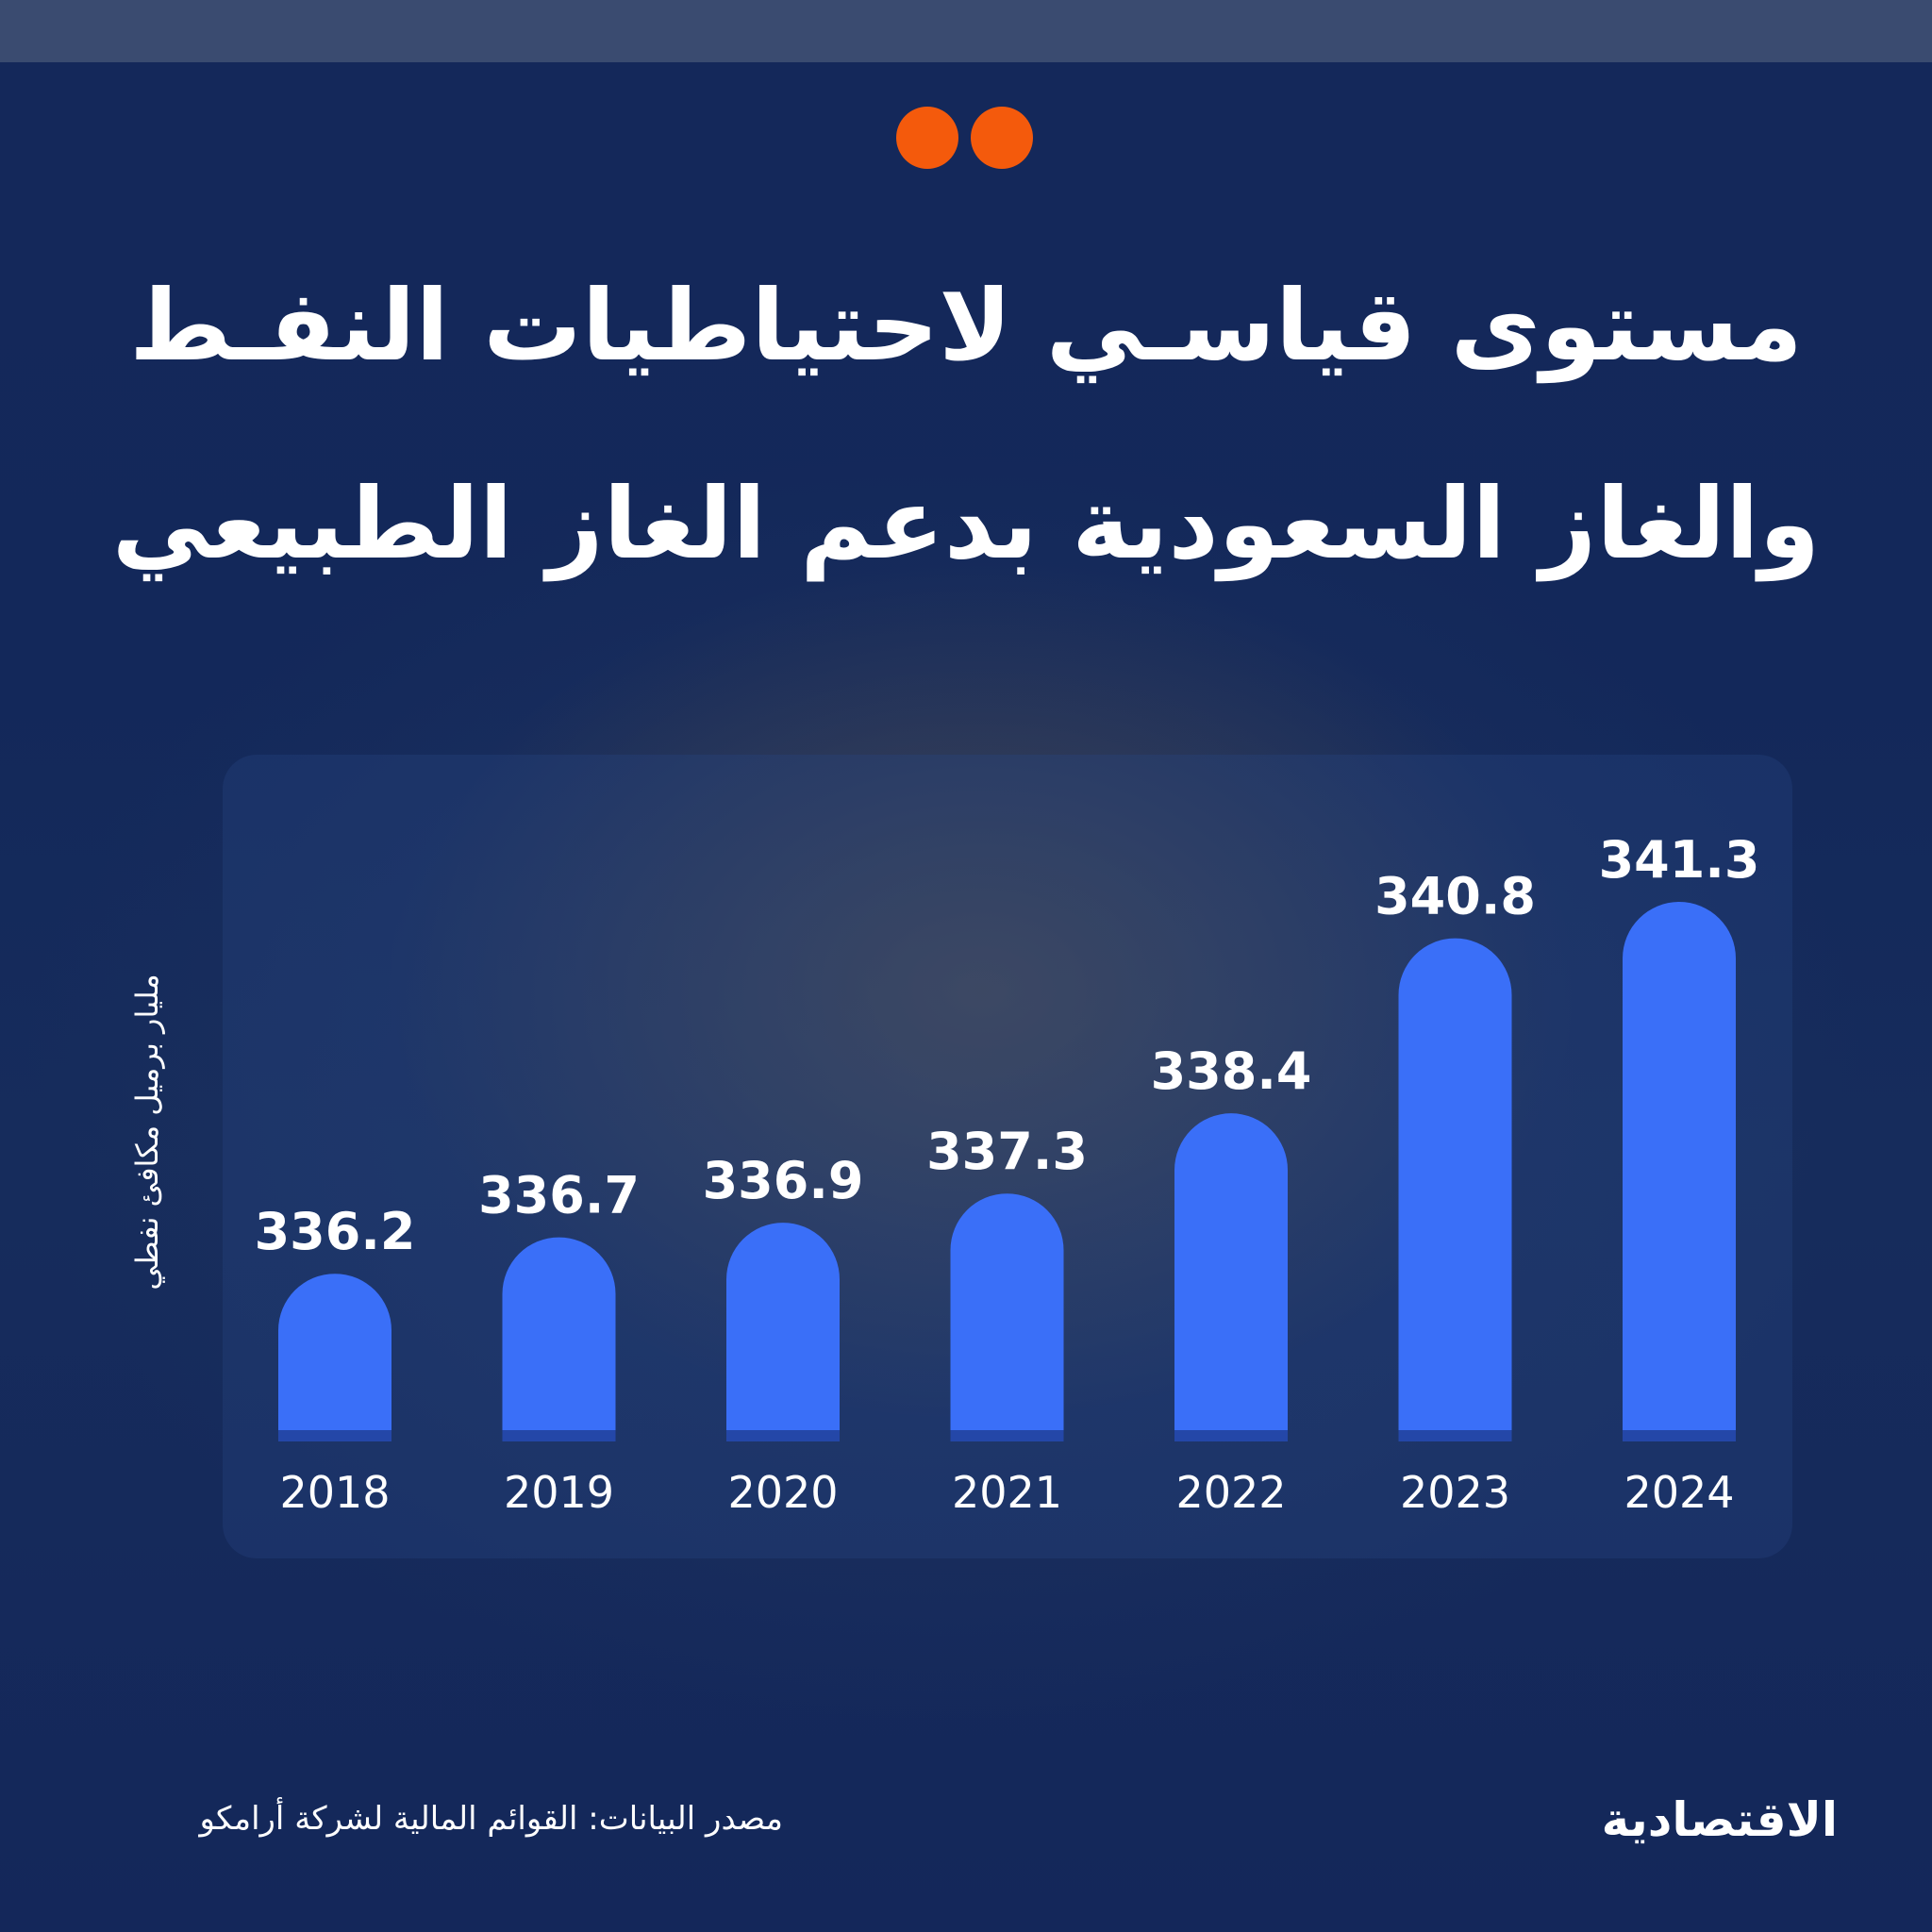 Image resolution: width=1932 pixels, height=1932 pixels. I want to click on bar-2020, so click(783, 1332).